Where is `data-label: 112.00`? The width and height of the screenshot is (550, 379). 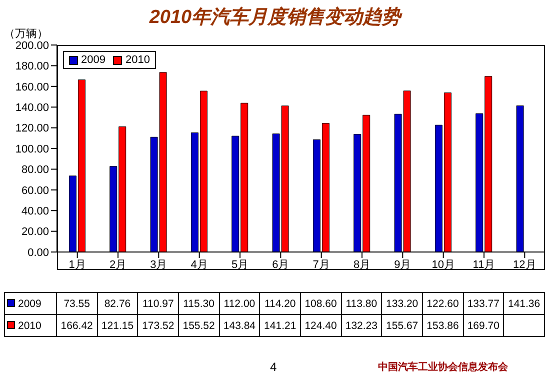
data-label: 112.00 is located at coordinates (239, 303).